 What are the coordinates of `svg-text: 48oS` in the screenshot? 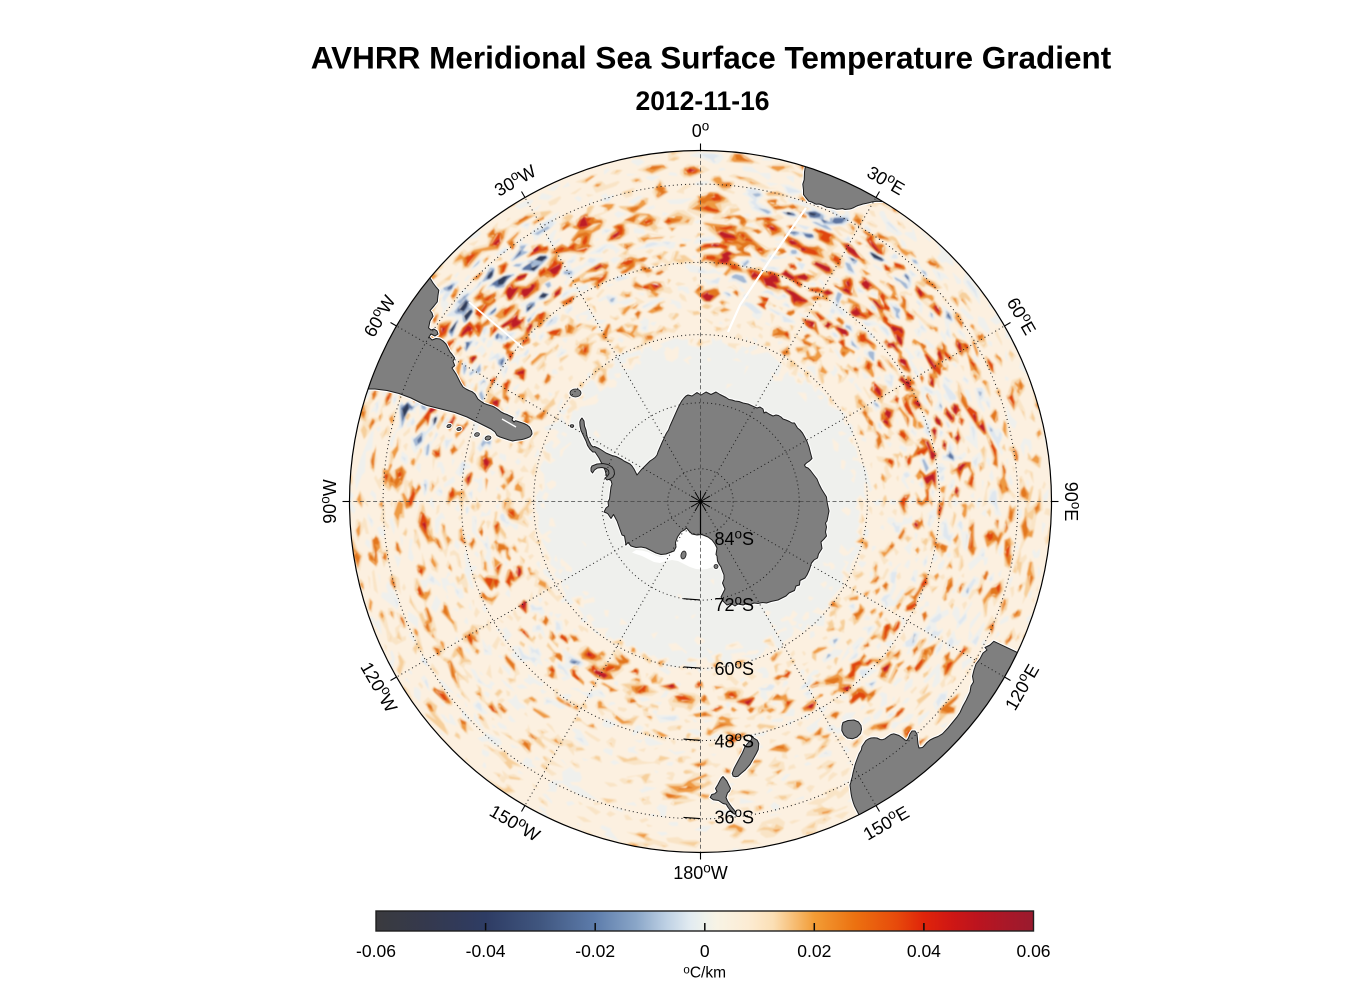 It's located at (735, 740).